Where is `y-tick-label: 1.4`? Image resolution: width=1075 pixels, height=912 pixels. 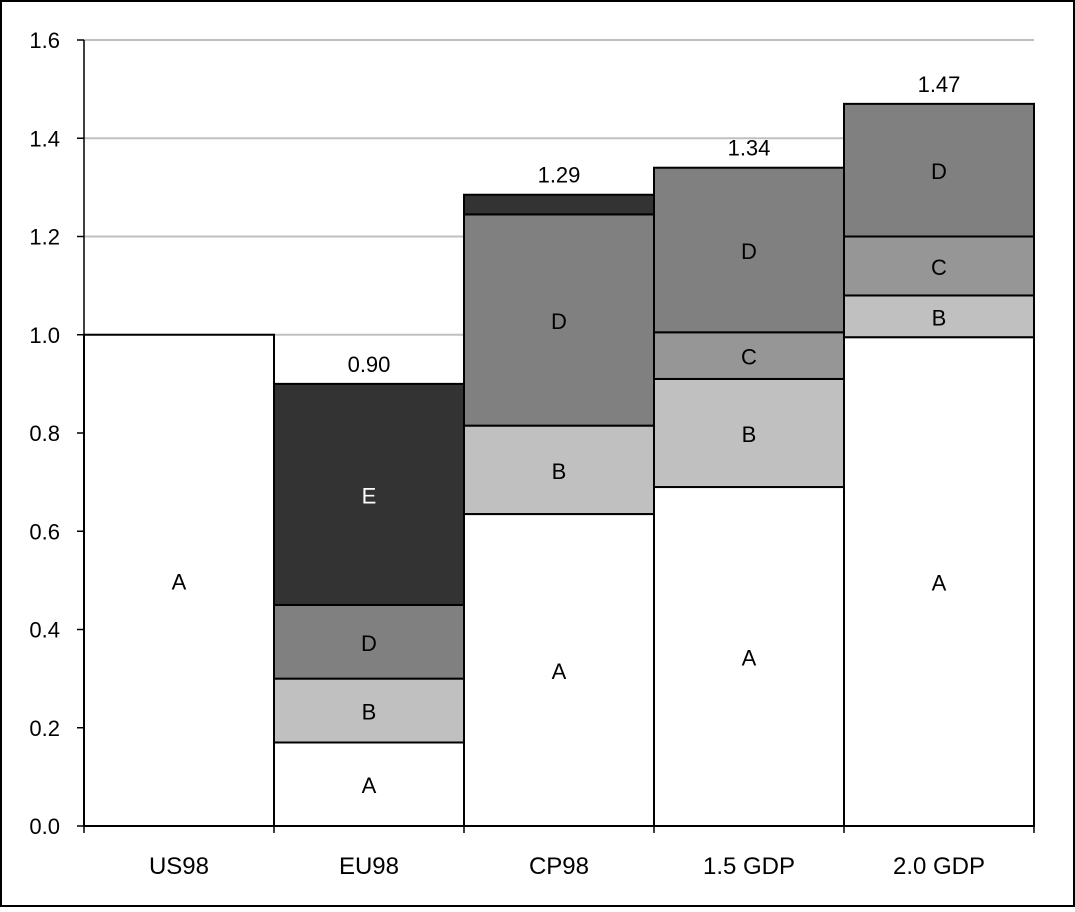 y-tick-label: 1.4 is located at coordinates (44, 138).